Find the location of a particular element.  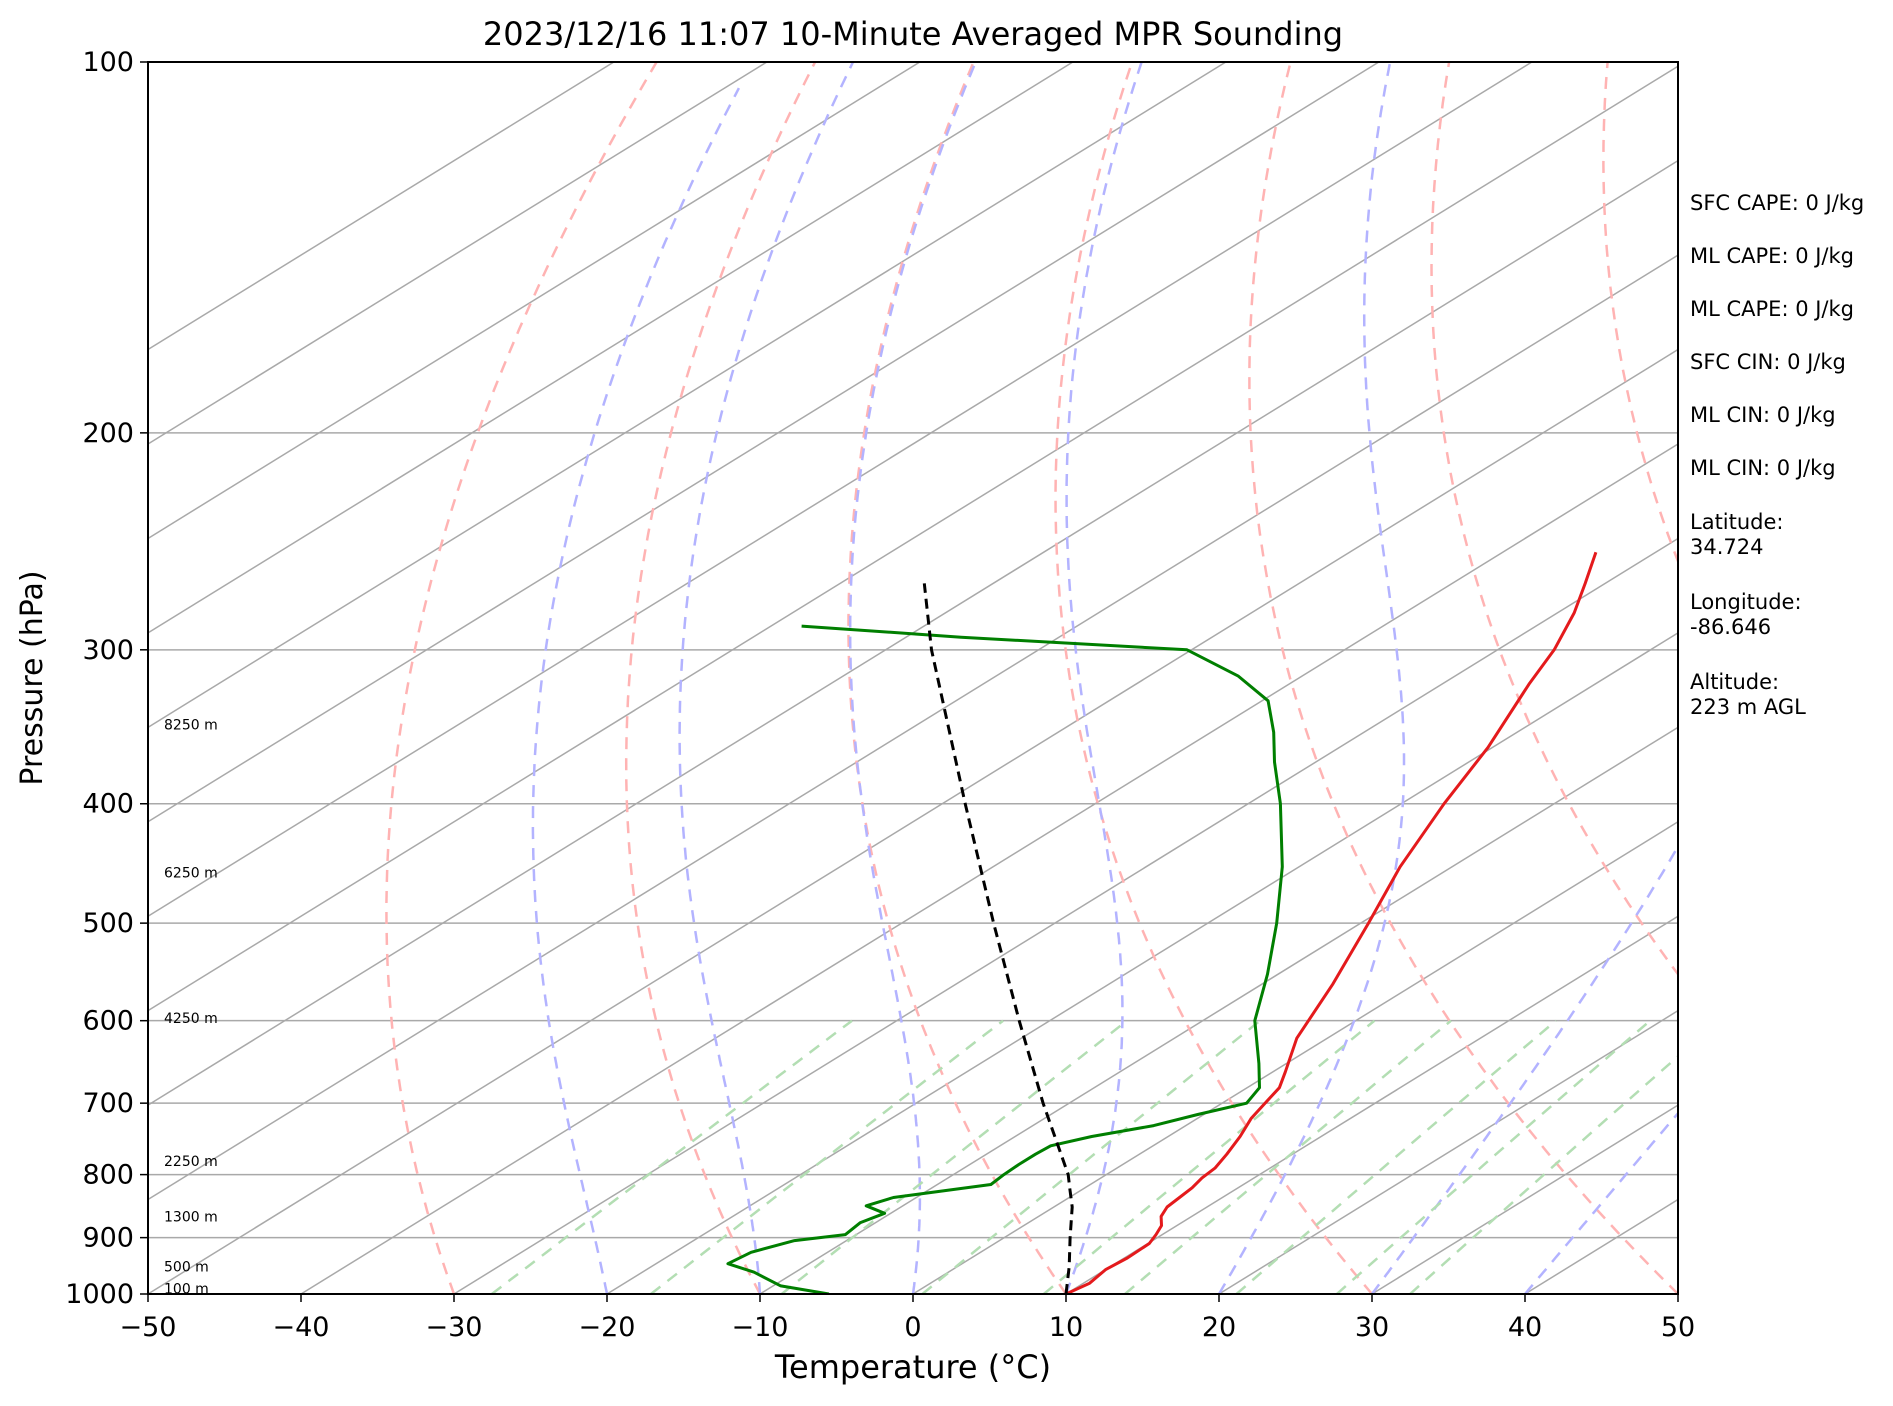

y-tick-label: 100 is located at coordinates (108, 62).